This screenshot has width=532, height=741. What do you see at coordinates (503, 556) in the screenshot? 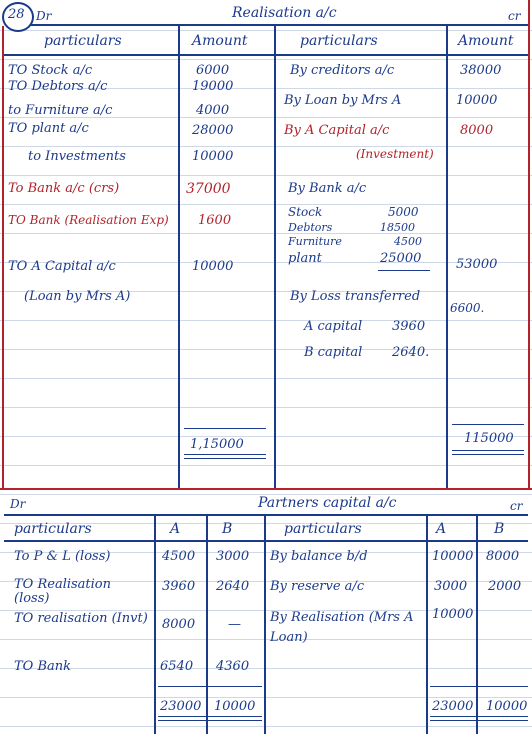
I see `capital-right-b: 8000` at bounding box center [503, 556].